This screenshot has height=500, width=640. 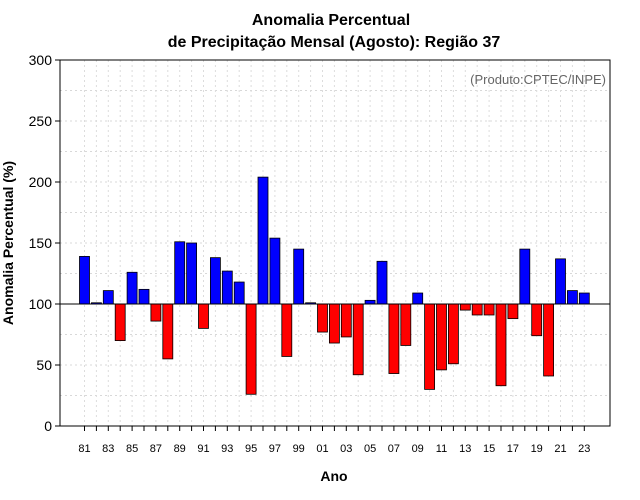 What do you see at coordinates (584, 298) in the screenshot?
I see `bar-2023` at bounding box center [584, 298].